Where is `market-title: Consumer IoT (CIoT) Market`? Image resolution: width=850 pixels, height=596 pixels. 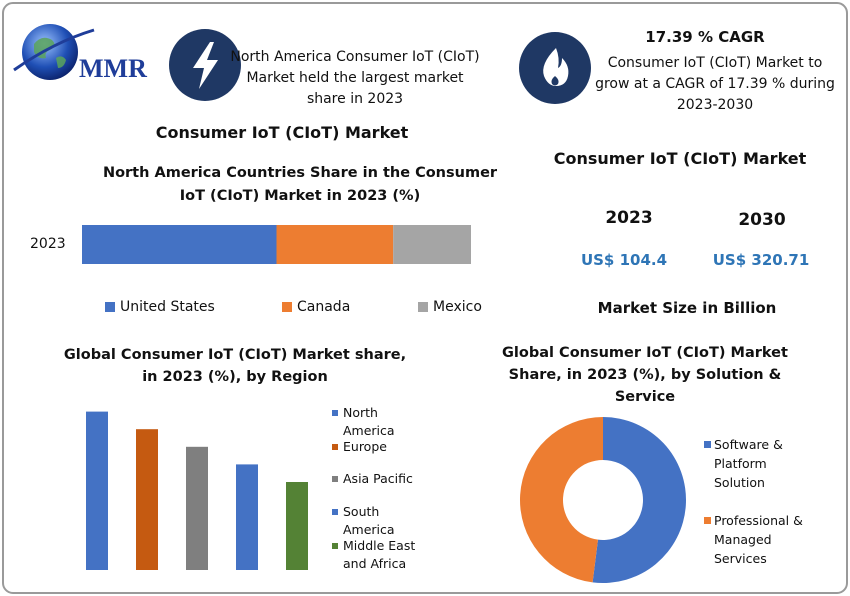
market-title: Consumer IoT (CIoT) Market is located at coordinates (680, 158).